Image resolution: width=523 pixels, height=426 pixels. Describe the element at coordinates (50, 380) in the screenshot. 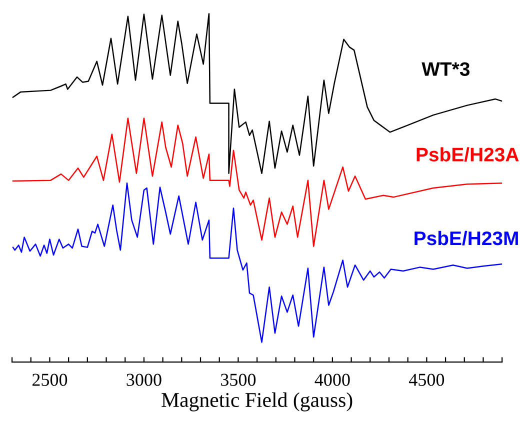

I see `x-tick-label: 2500` at that location.